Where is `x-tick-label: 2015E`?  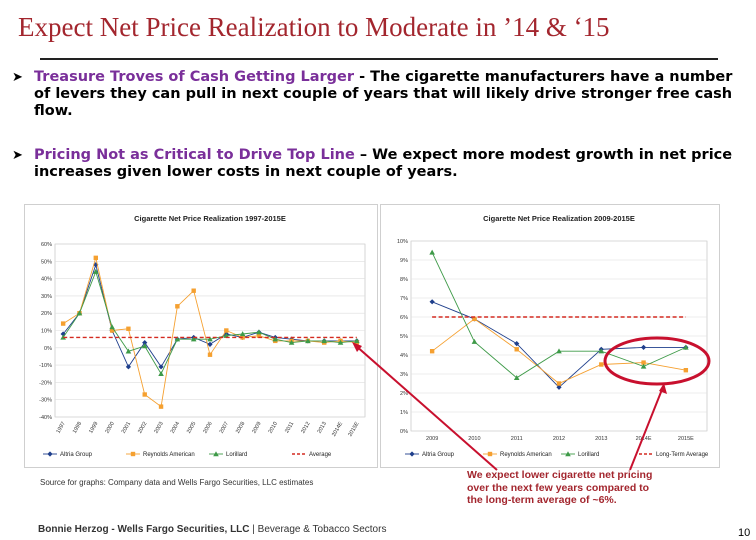 x-tick-label: 2015E is located at coordinates (353, 429).